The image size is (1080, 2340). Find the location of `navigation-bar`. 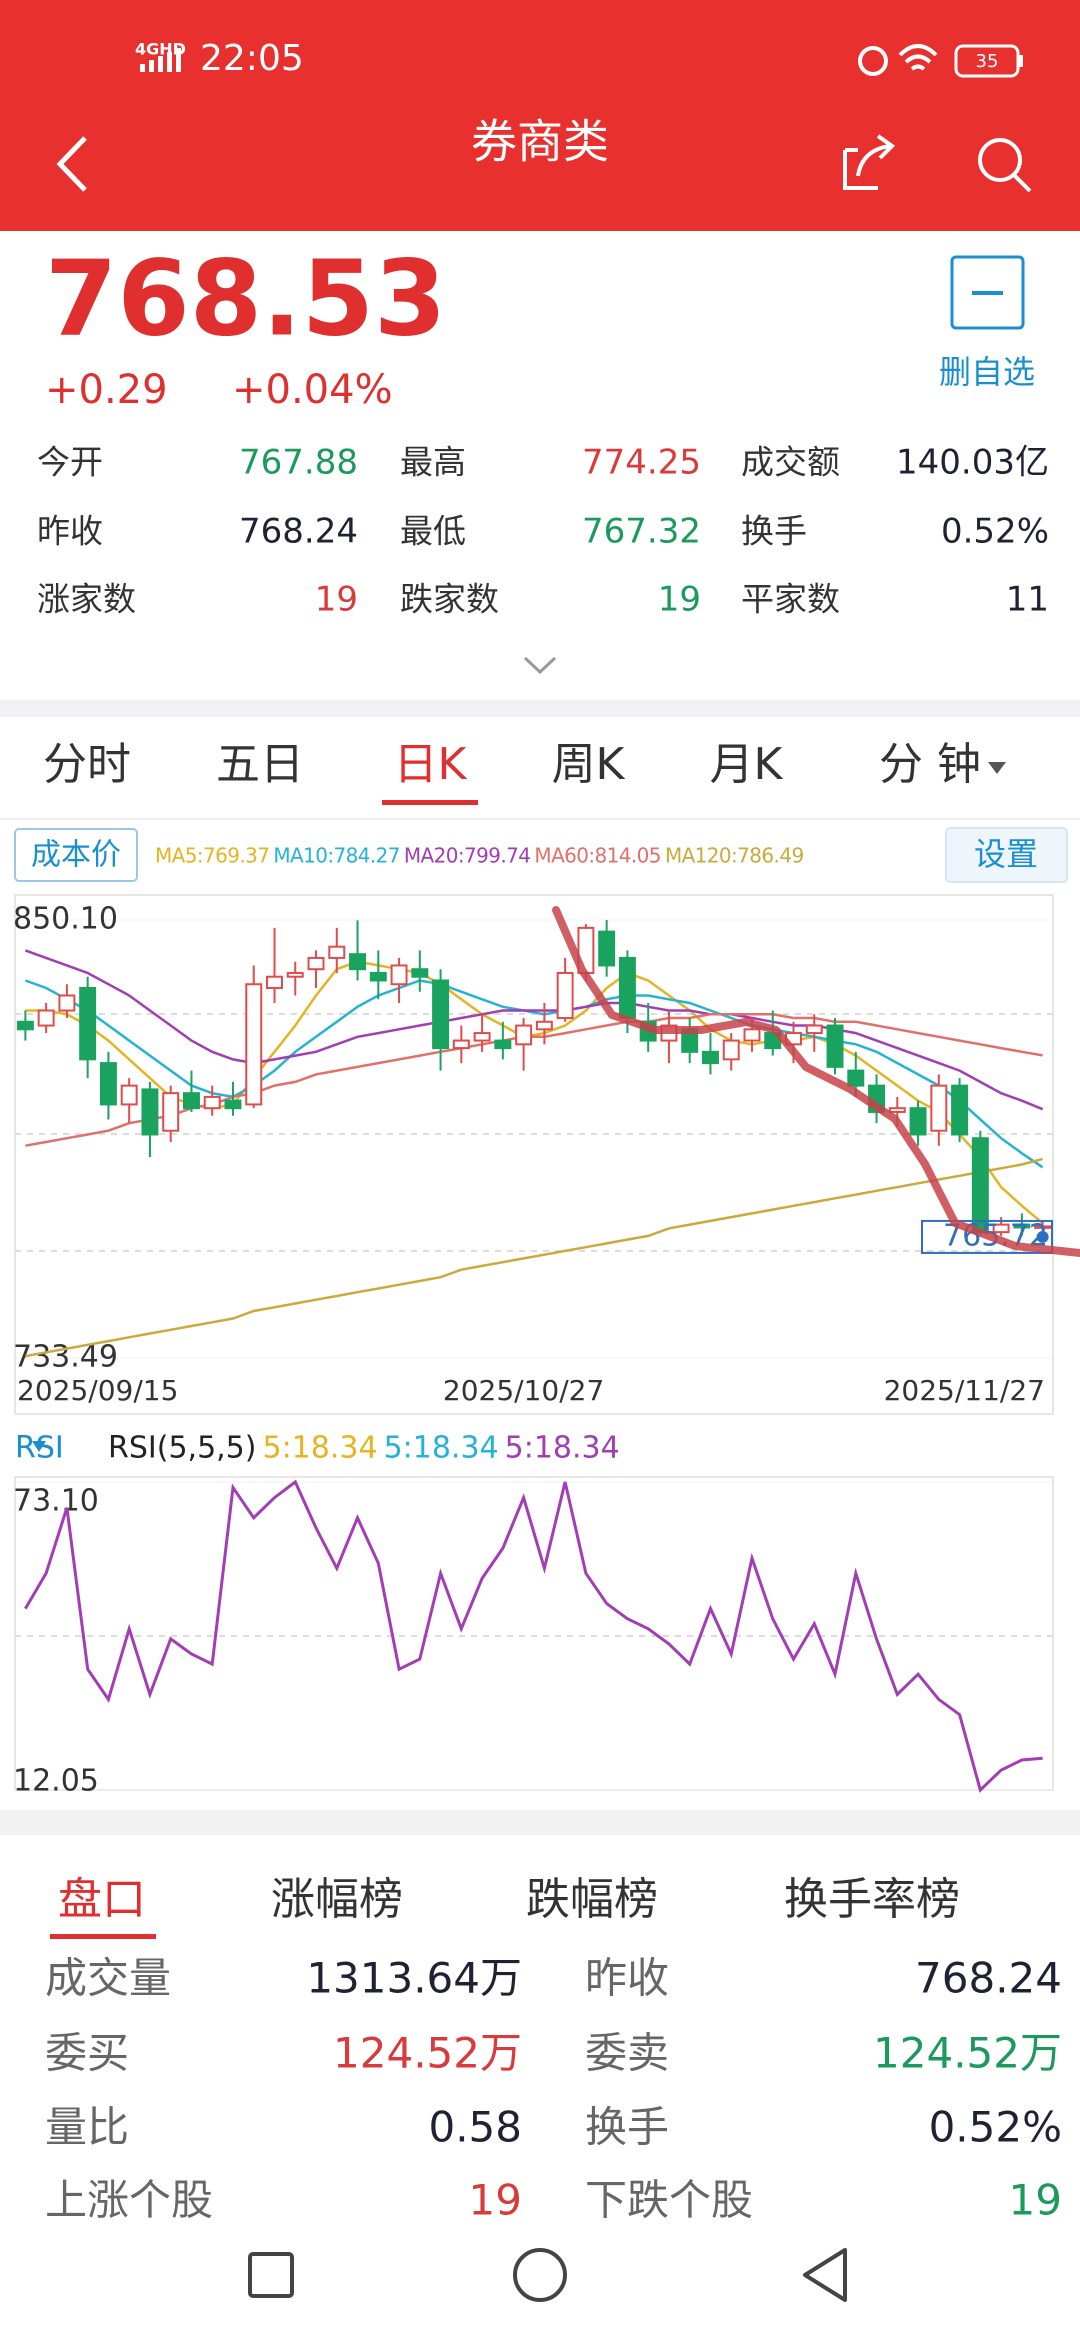

navigation-bar is located at coordinates (540, 2279).